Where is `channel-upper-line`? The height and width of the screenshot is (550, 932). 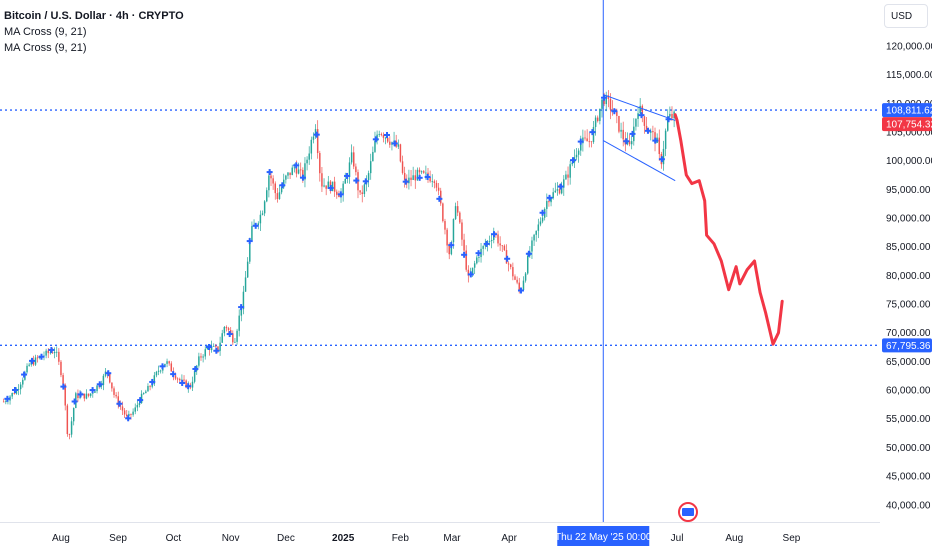
channel-upper-line is located at coordinates (639, 107).